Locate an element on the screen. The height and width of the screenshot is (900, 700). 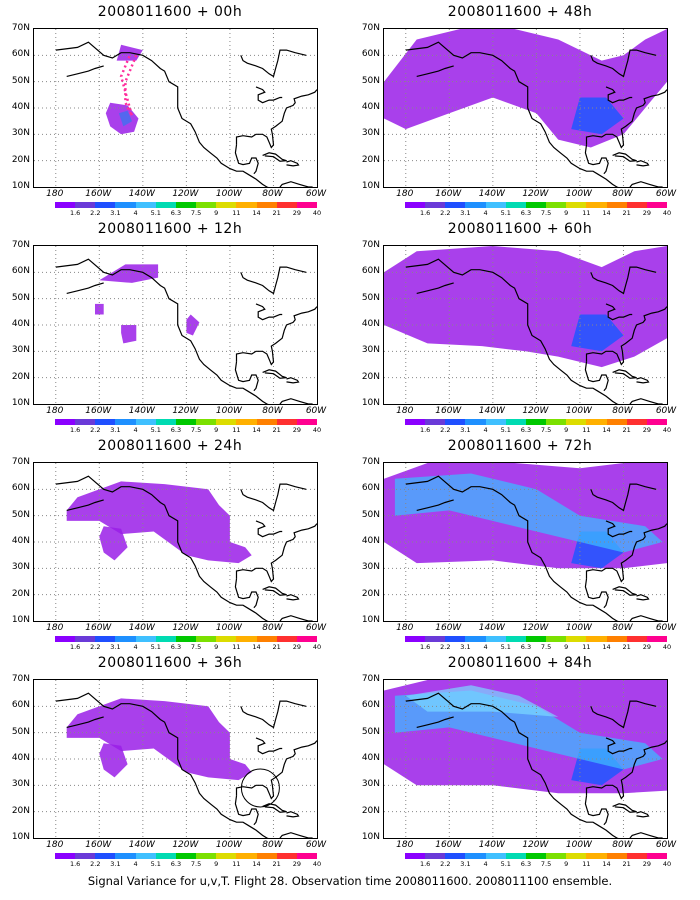
variance-region is located at coordinates (159, 739).